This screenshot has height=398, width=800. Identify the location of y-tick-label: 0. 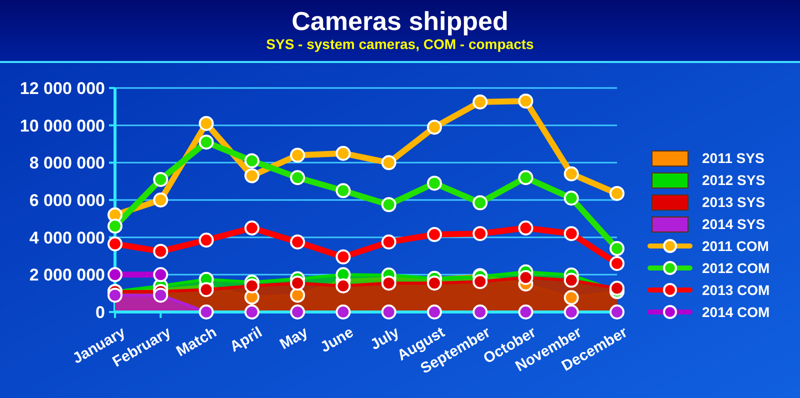
(100, 312).